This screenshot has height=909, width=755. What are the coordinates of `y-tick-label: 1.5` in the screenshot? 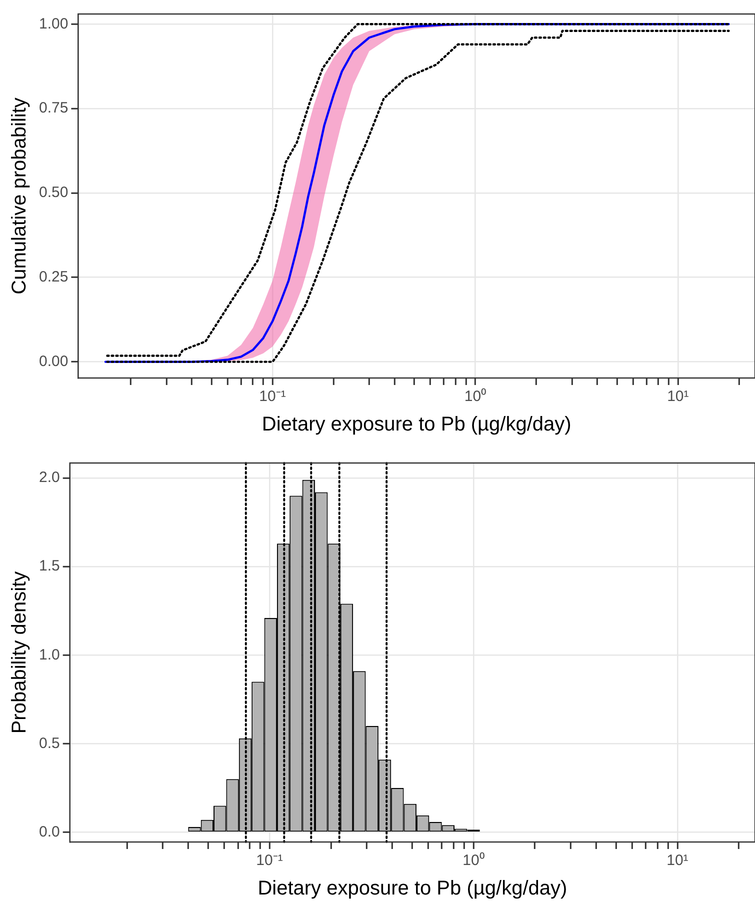 It's located at (49, 566).